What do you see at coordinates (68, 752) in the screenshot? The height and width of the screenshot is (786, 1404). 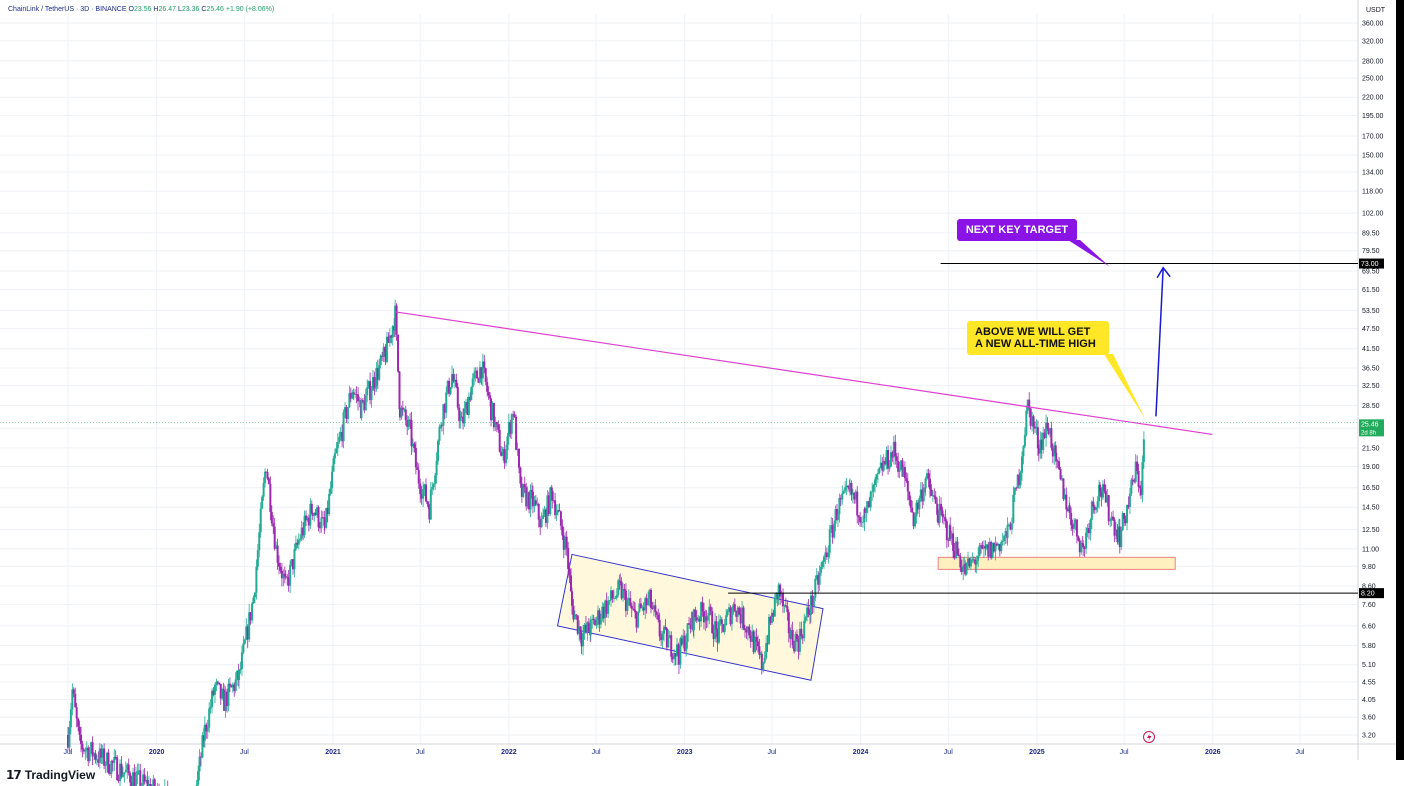 I see `x-tick-label: Jul` at bounding box center [68, 752].